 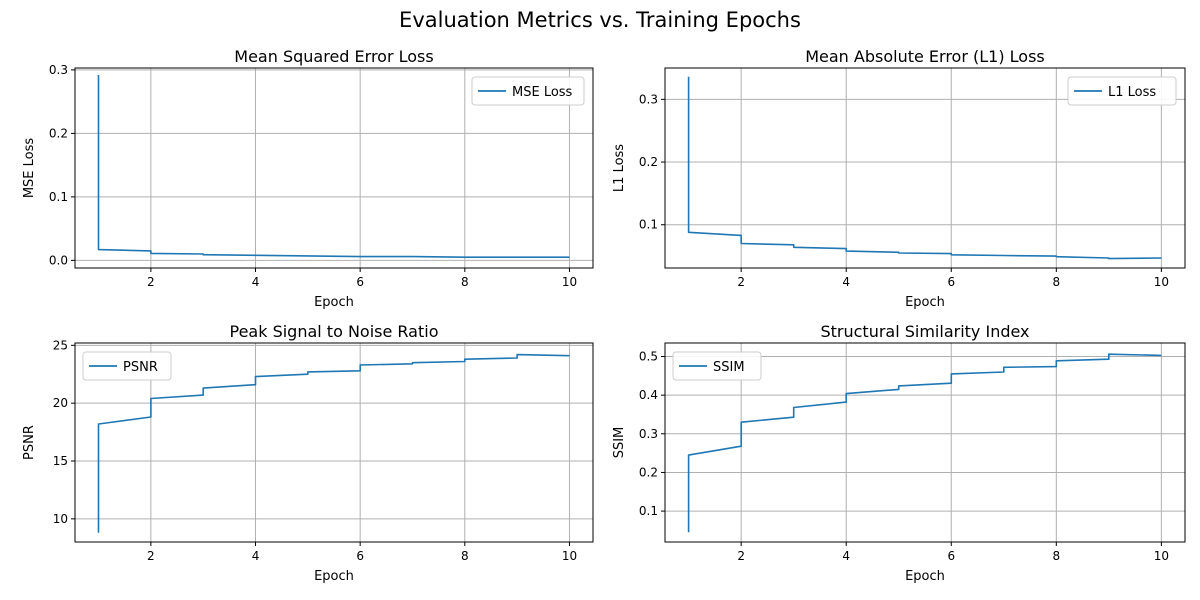 I want to click on legend-label: L1 Loss, so click(x=1132, y=92).